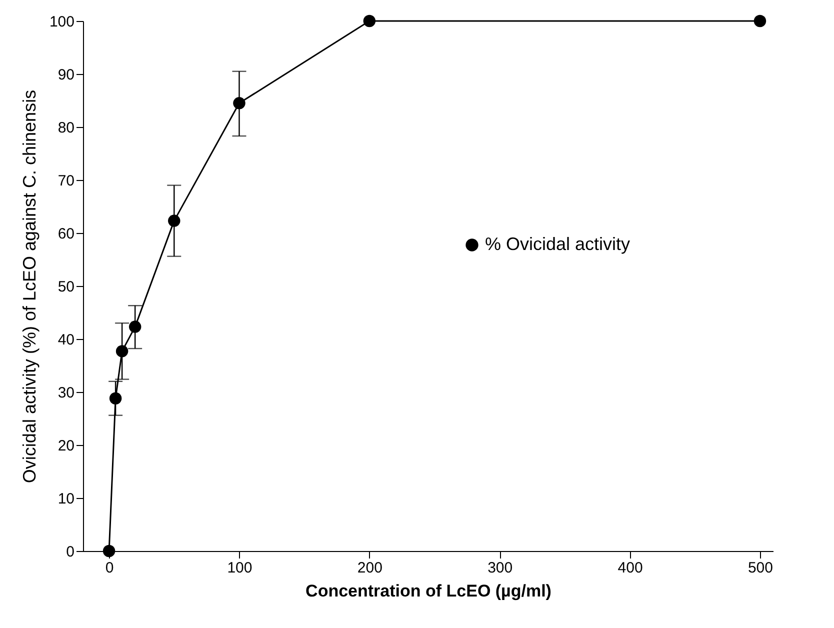  What do you see at coordinates (760, 568) in the screenshot?
I see `x-tick-label: 500` at bounding box center [760, 568].